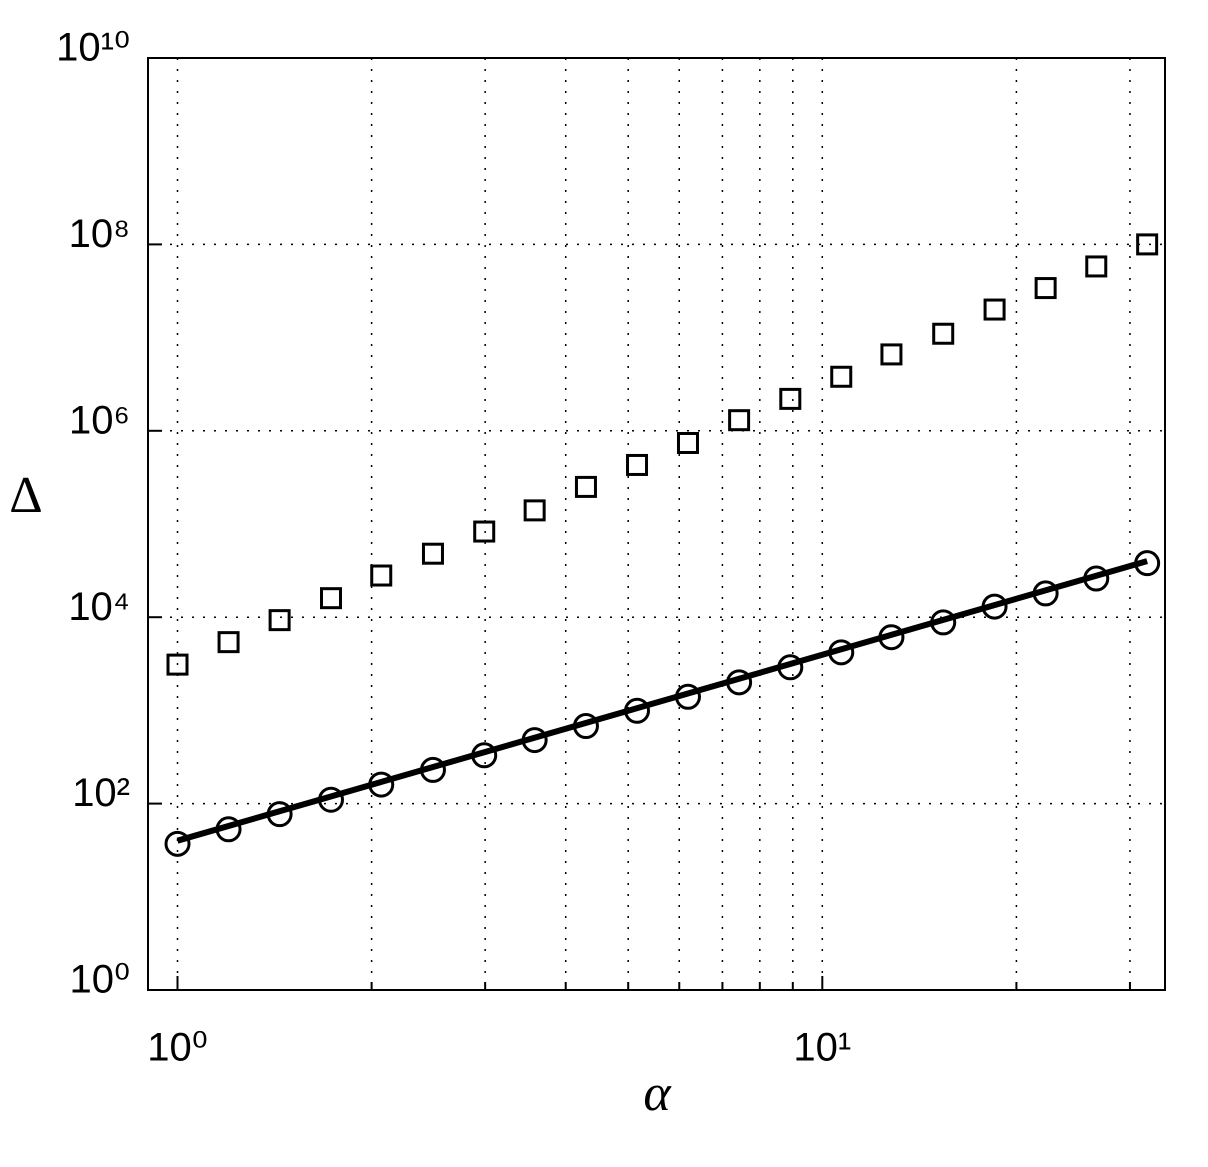 The height and width of the screenshot is (1167, 1208). I want to click on y-tick-label: 10⁸, so click(99, 234).